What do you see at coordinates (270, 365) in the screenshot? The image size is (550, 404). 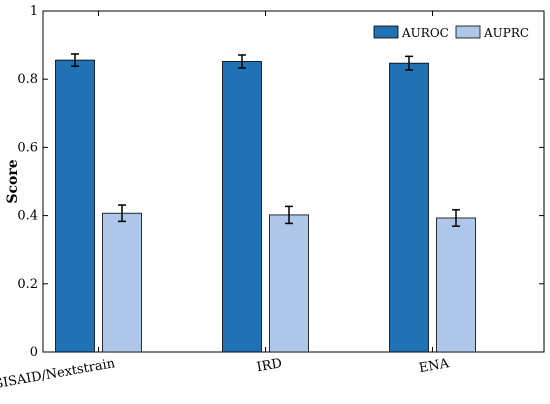 I see `x-tick-label: IRD` at bounding box center [270, 365].